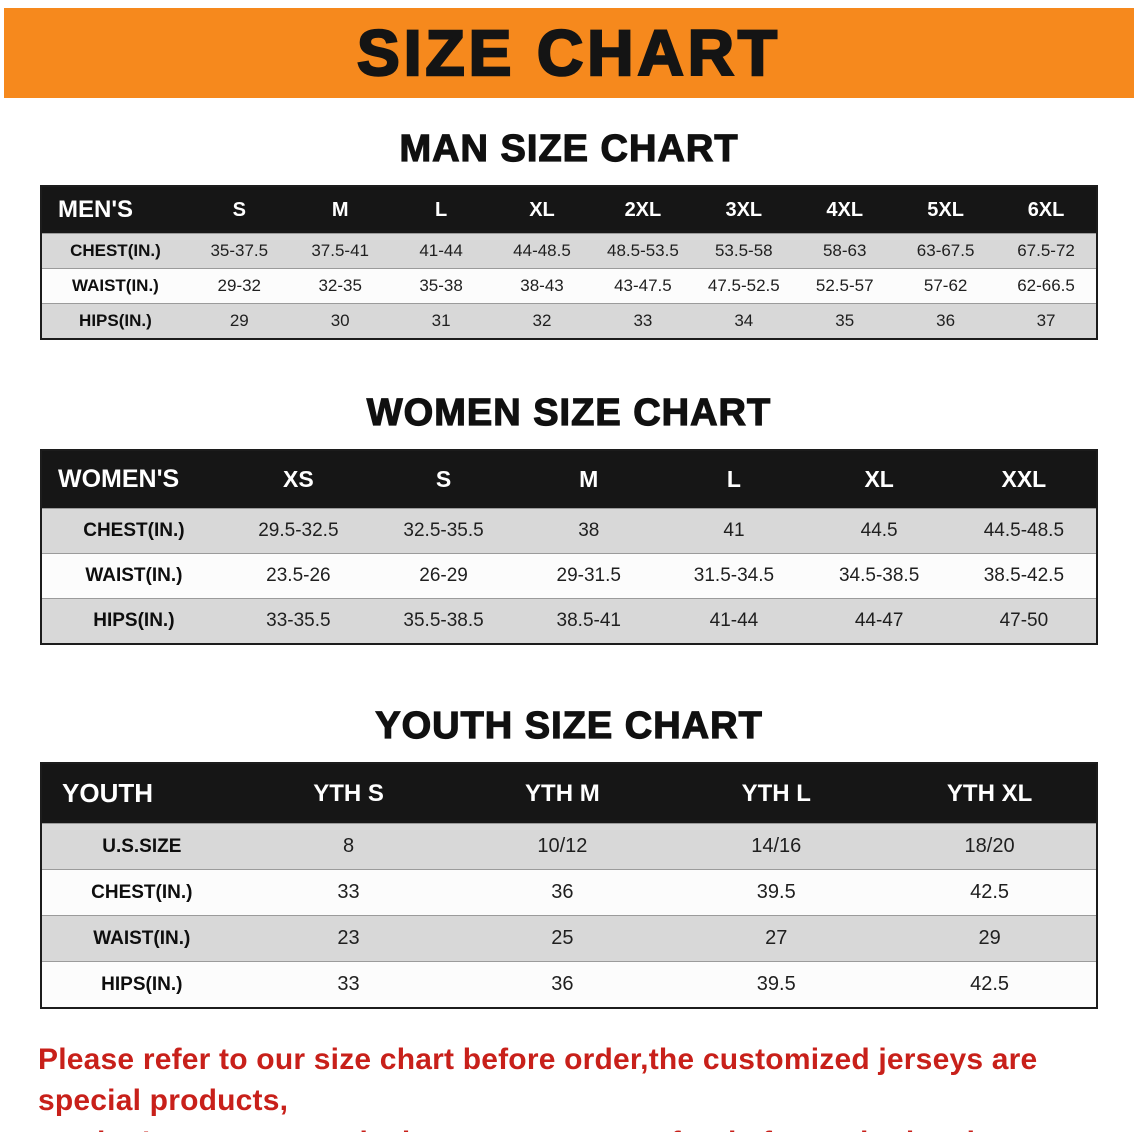 This screenshot has height=1132, width=1138. I want to click on data-cell: 44.5-48.5, so click(1024, 531).